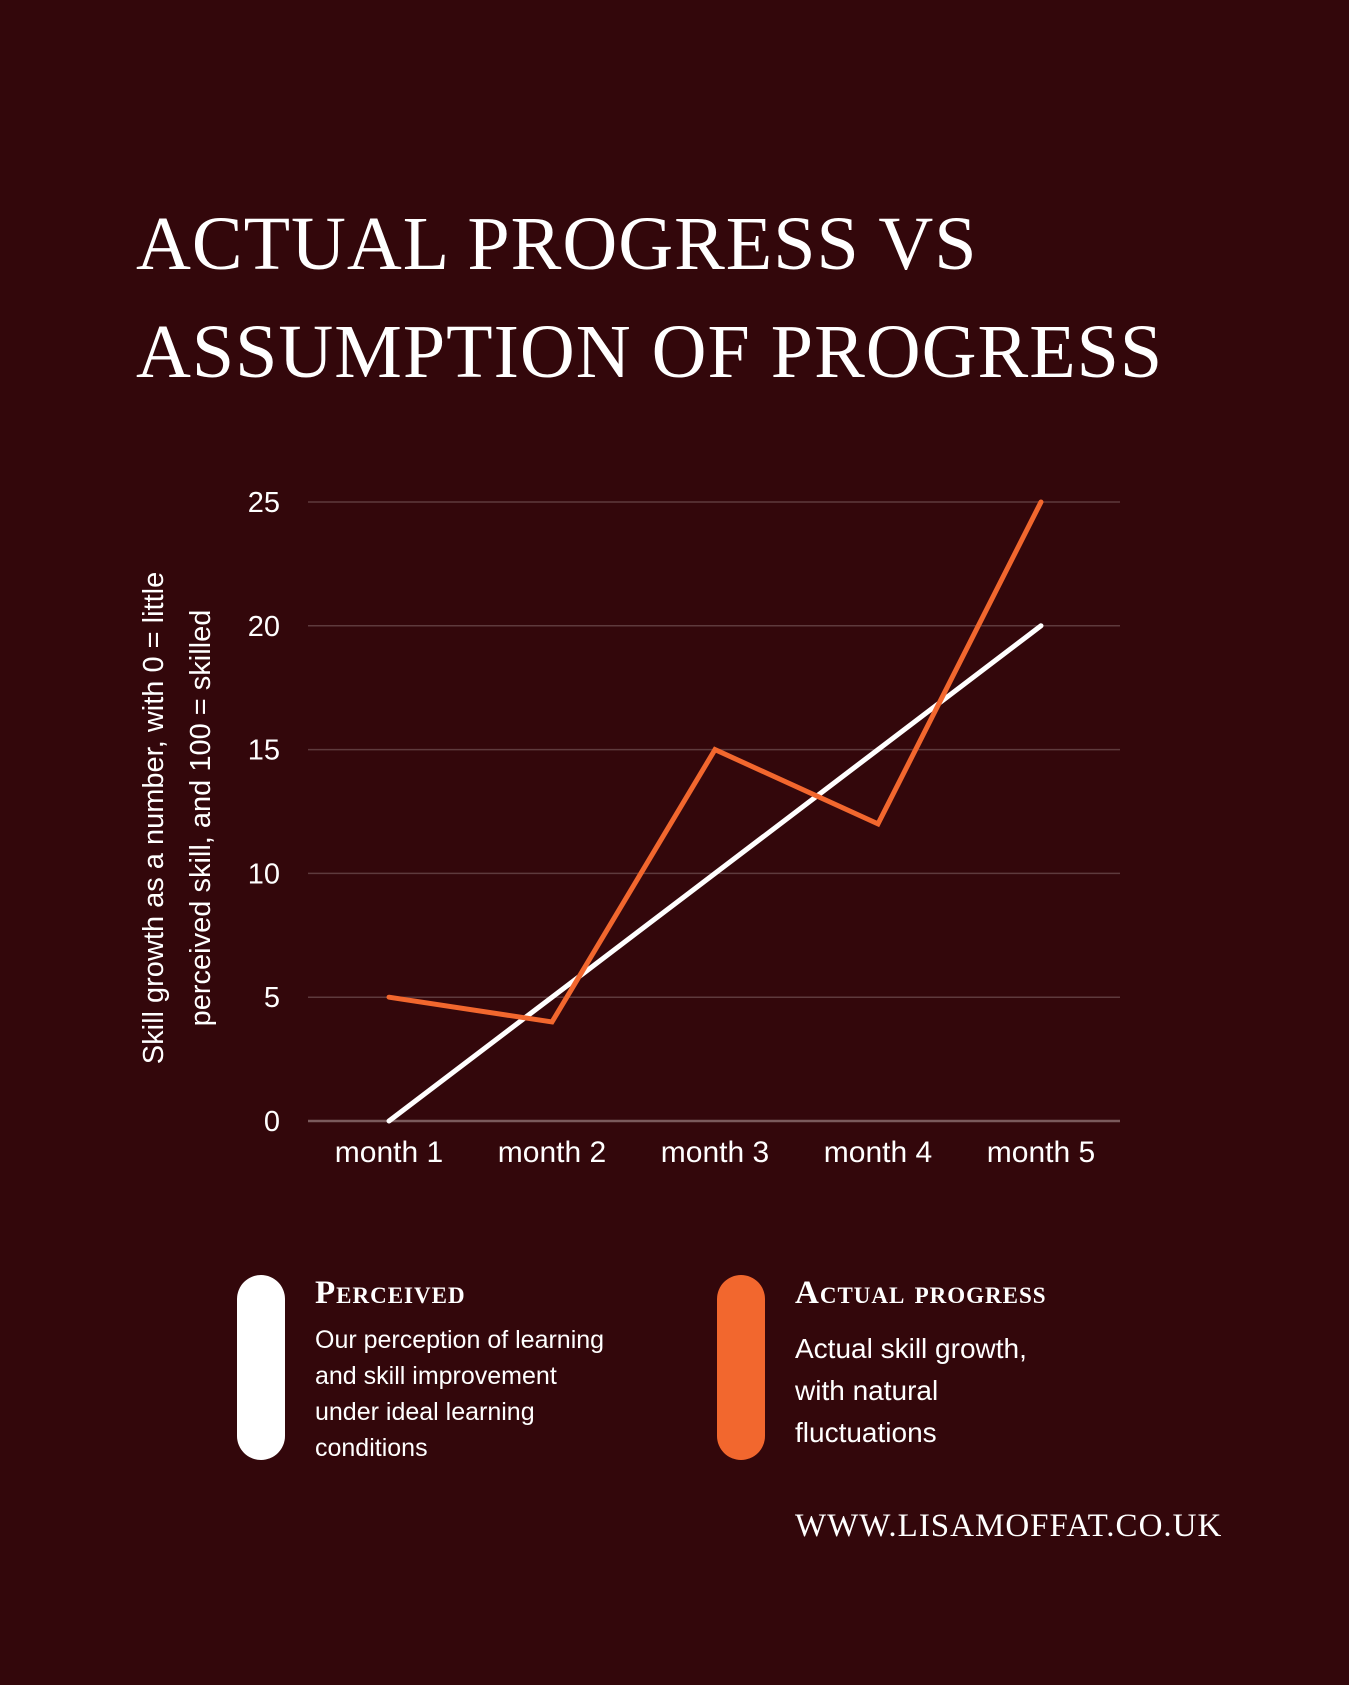 Image resolution: width=1349 pixels, height=1685 pixels. Describe the element at coordinates (552, 1152) in the screenshot. I see `x-tick-label: month 2` at that location.